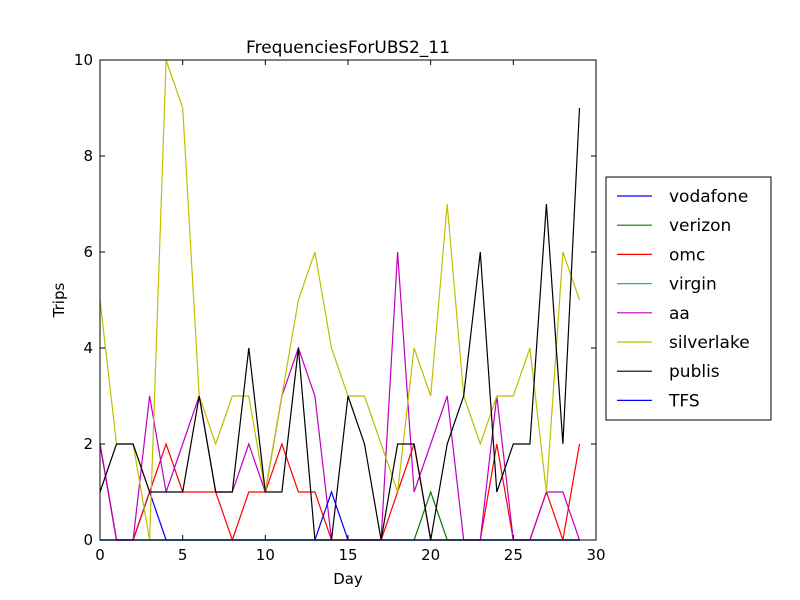 Image resolution: width=800 pixels, height=600 pixels. I want to click on y-tick-label: 8, so click(88, 156).